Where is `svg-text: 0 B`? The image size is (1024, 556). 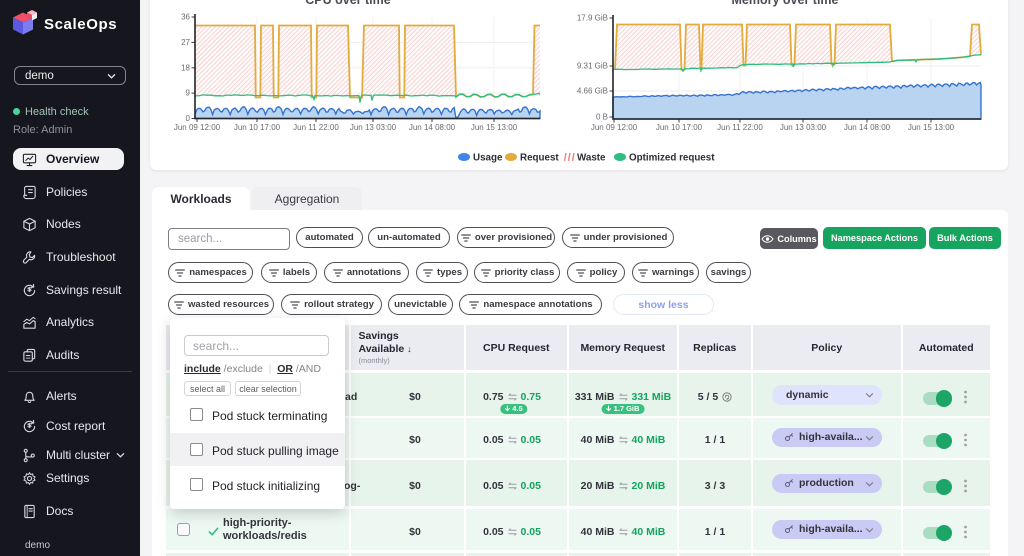
svg-text: 0 B is located at coordinates (602, 117).